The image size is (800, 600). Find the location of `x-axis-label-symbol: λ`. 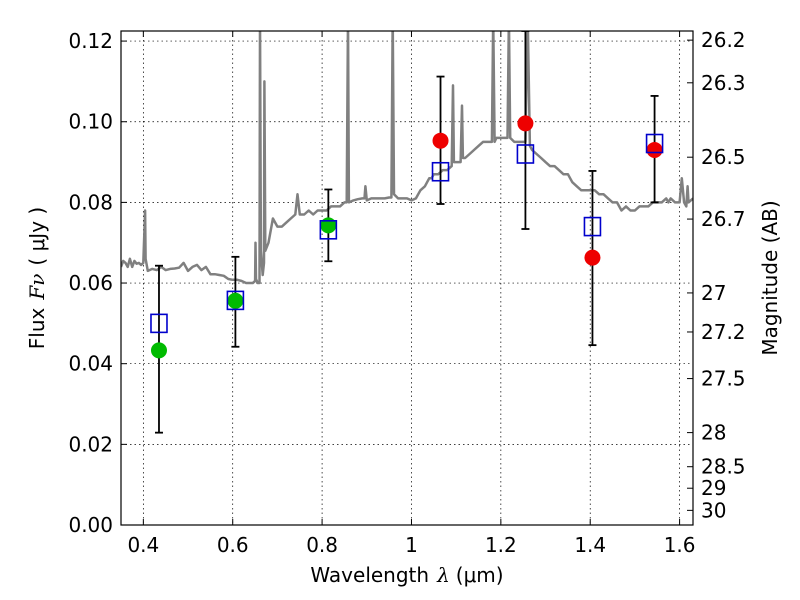

x-axis-label-symbol: λ is located at coordinates (443, 575).